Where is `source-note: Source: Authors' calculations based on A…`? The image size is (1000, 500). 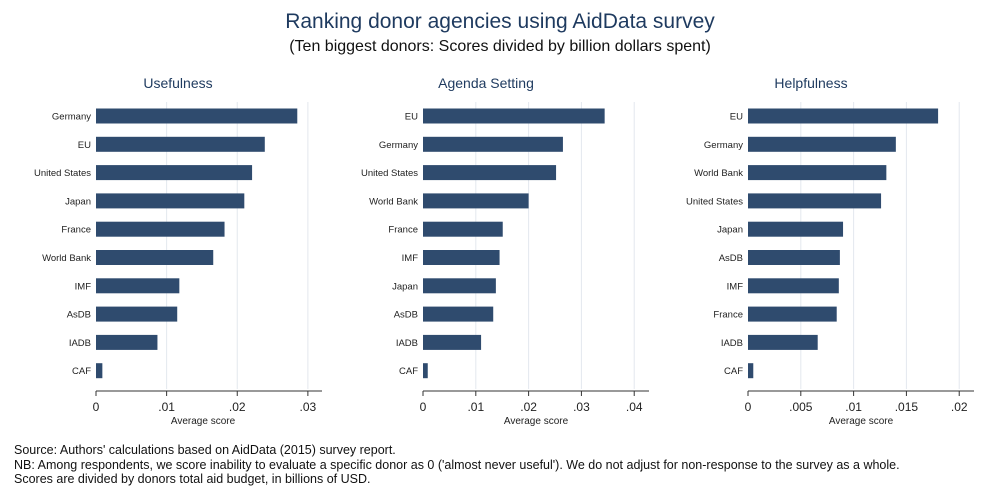 source-note: Source: Authors' calculations based on A… is located at coordinates (205, 450).